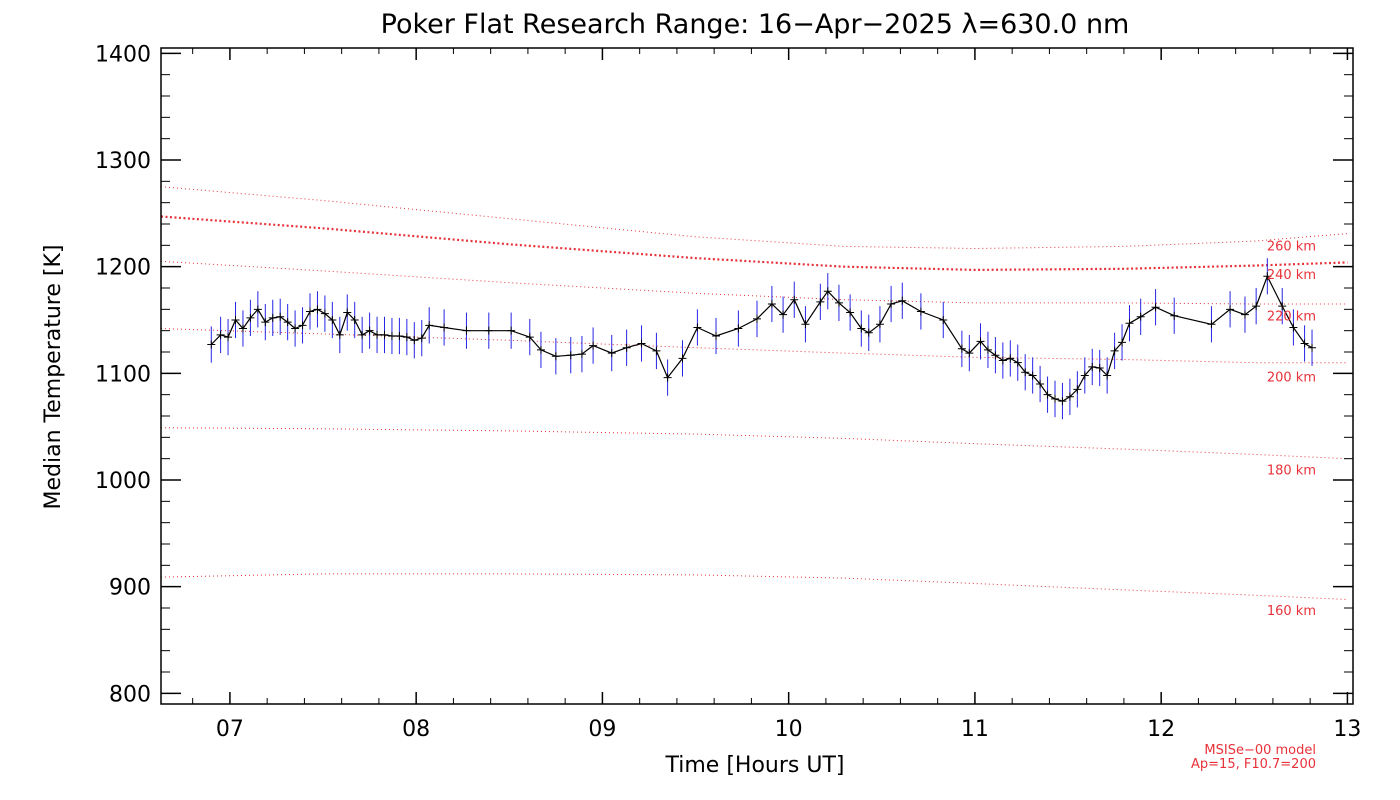 This screenshot has height=800, width=1400. What do you see at coordinates (1253, 764) in the screenshot?
I see `model-note-line2: Ap=15, F10.7=200` at bounding box center [1253, 764].